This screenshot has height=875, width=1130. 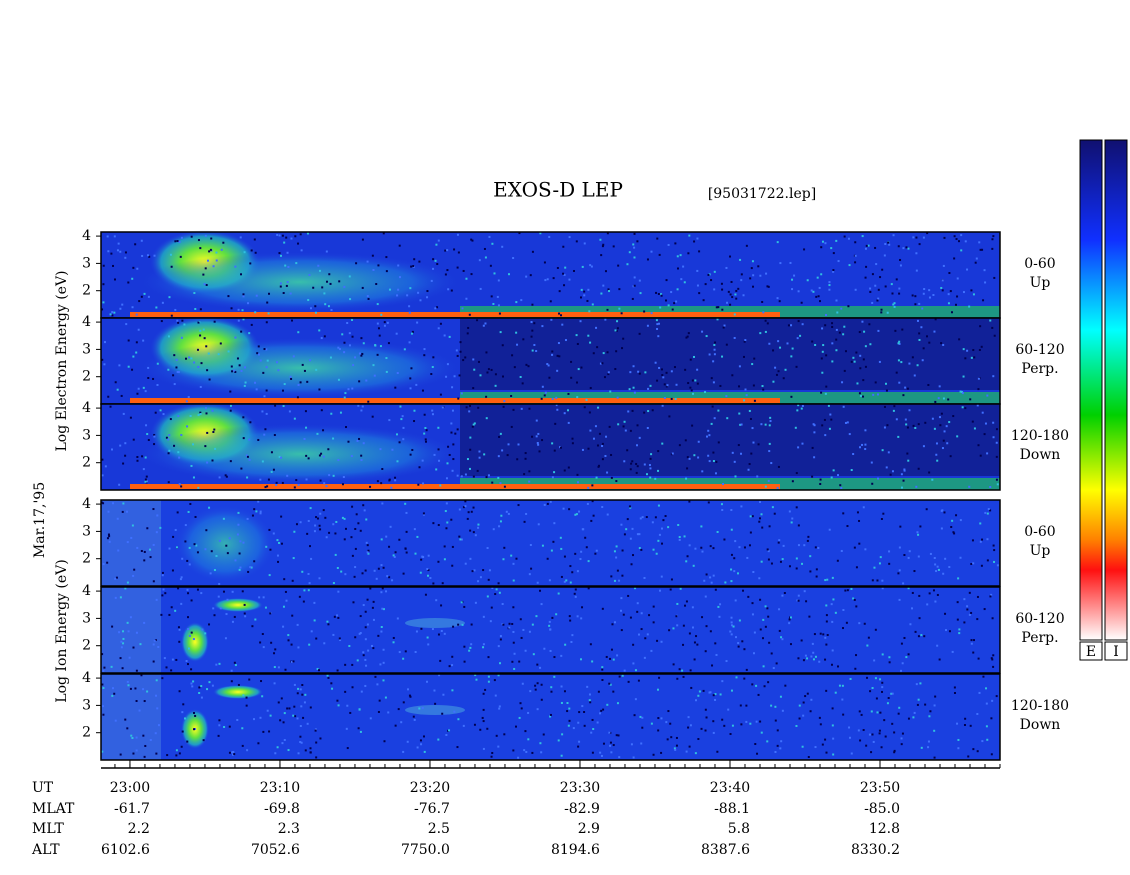 What do you see at coordinates (730, 788) in the screenshot?
I see `x-tick-label: 23:40` at bounding box center [730, 788].